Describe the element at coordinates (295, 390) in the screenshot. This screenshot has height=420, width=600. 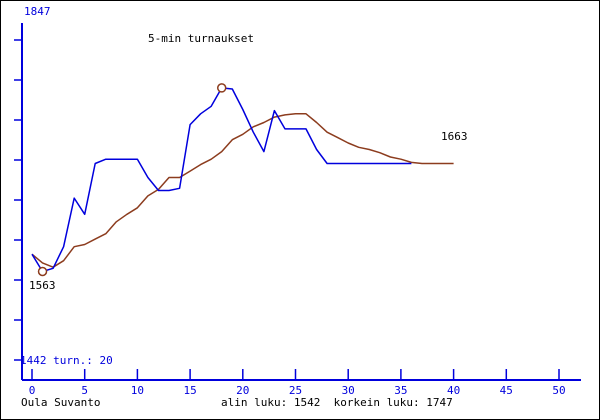
I see `x-axis-tick-label: 25` at that location.